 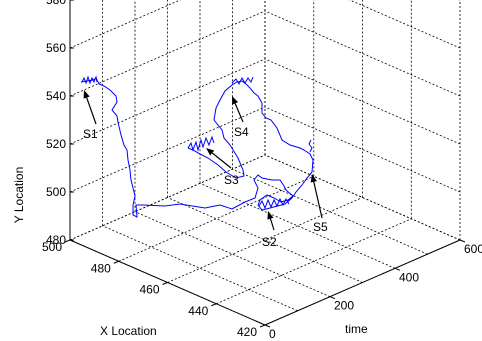 I want to click on time-axis-label: time, so click(x=356, y=329).